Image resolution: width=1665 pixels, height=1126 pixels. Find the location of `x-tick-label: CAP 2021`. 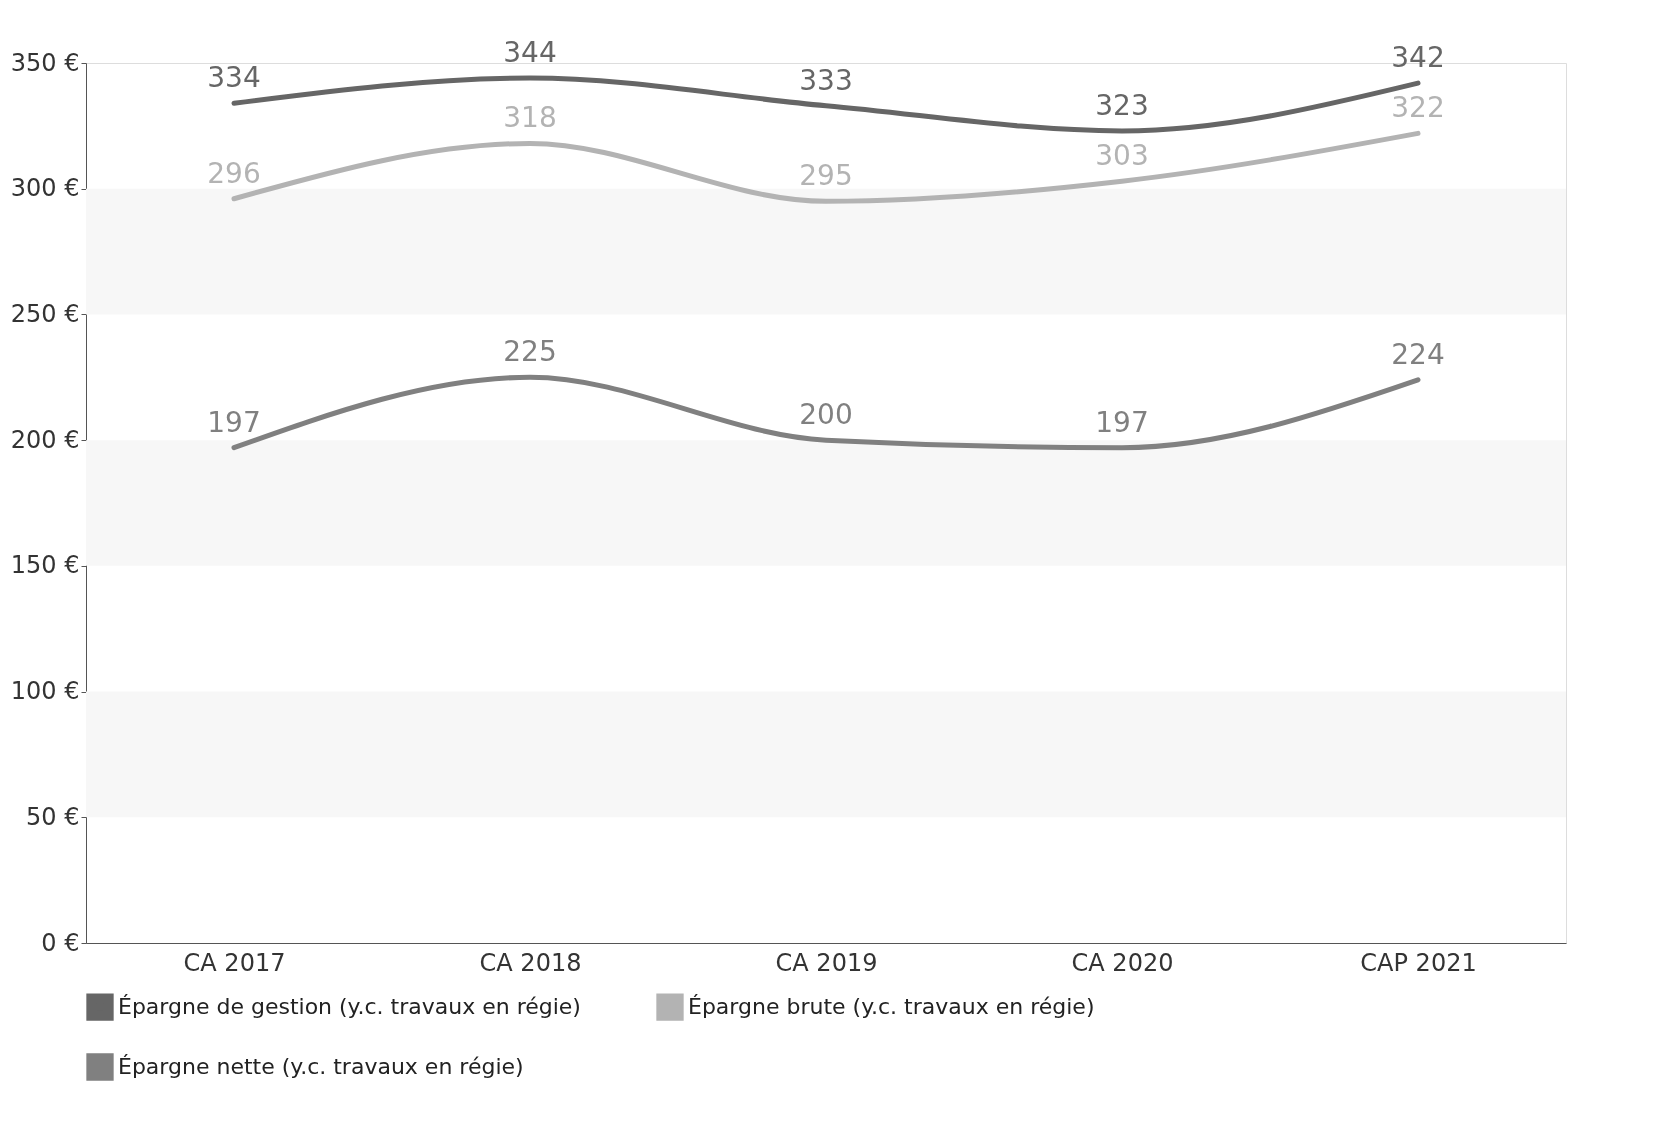

x-tick-label: CAP 2021 is located at coordinates (1418, 962).